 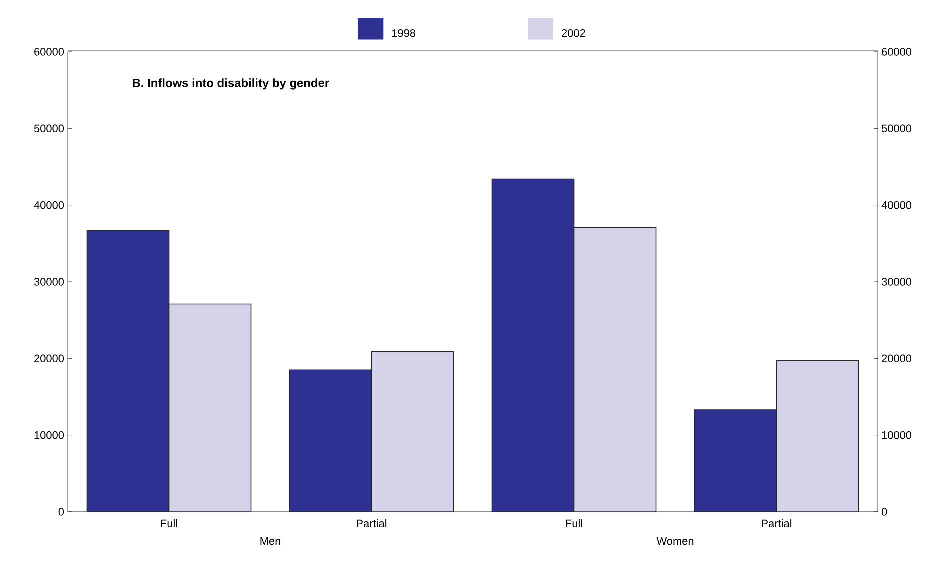 I want to click on y-tick-label: 0, so click(x=61, y=512).